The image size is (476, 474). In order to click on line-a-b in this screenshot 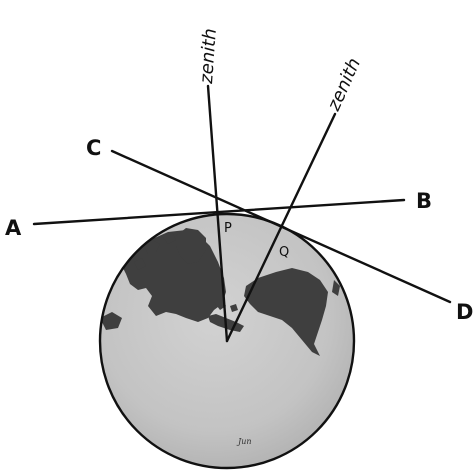, I will do `click(219, 212)`.